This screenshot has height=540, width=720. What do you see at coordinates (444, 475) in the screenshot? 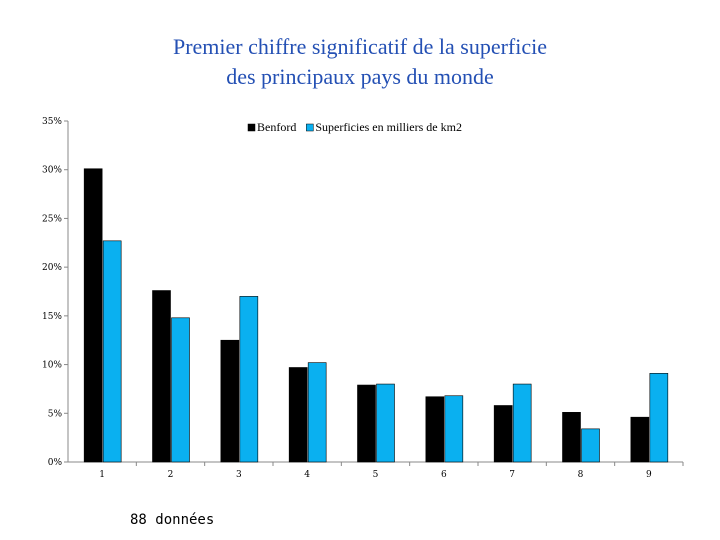
I see `x-tick-label: 6` at bounding box center [444, 475].